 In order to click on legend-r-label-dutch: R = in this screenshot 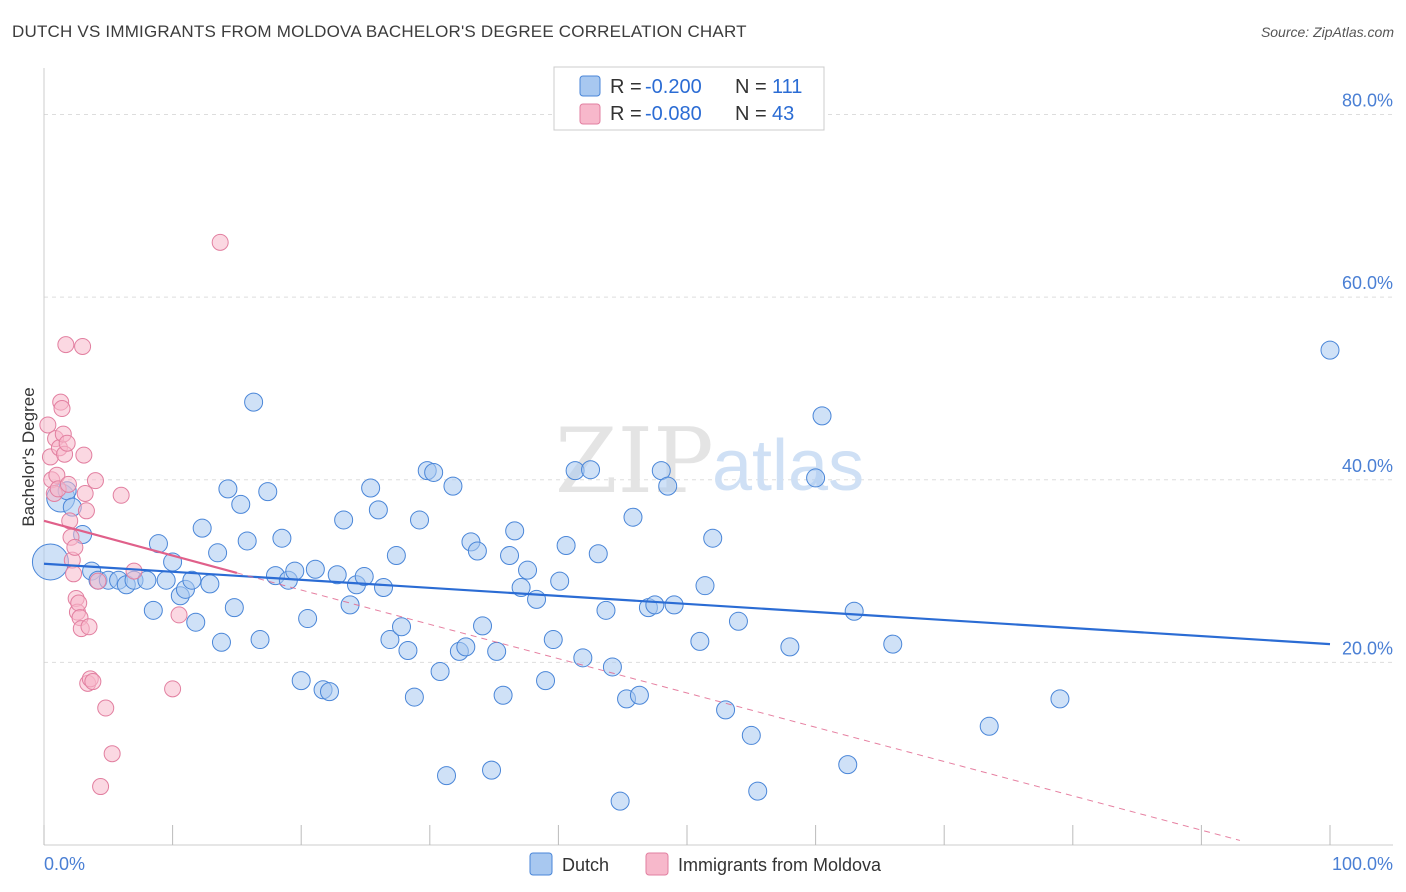, I will do `click(626, 87)`.